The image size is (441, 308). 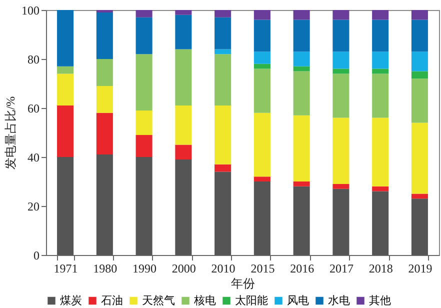 I want to click on x-tick-label: 2010, so click(x=223, y=269).